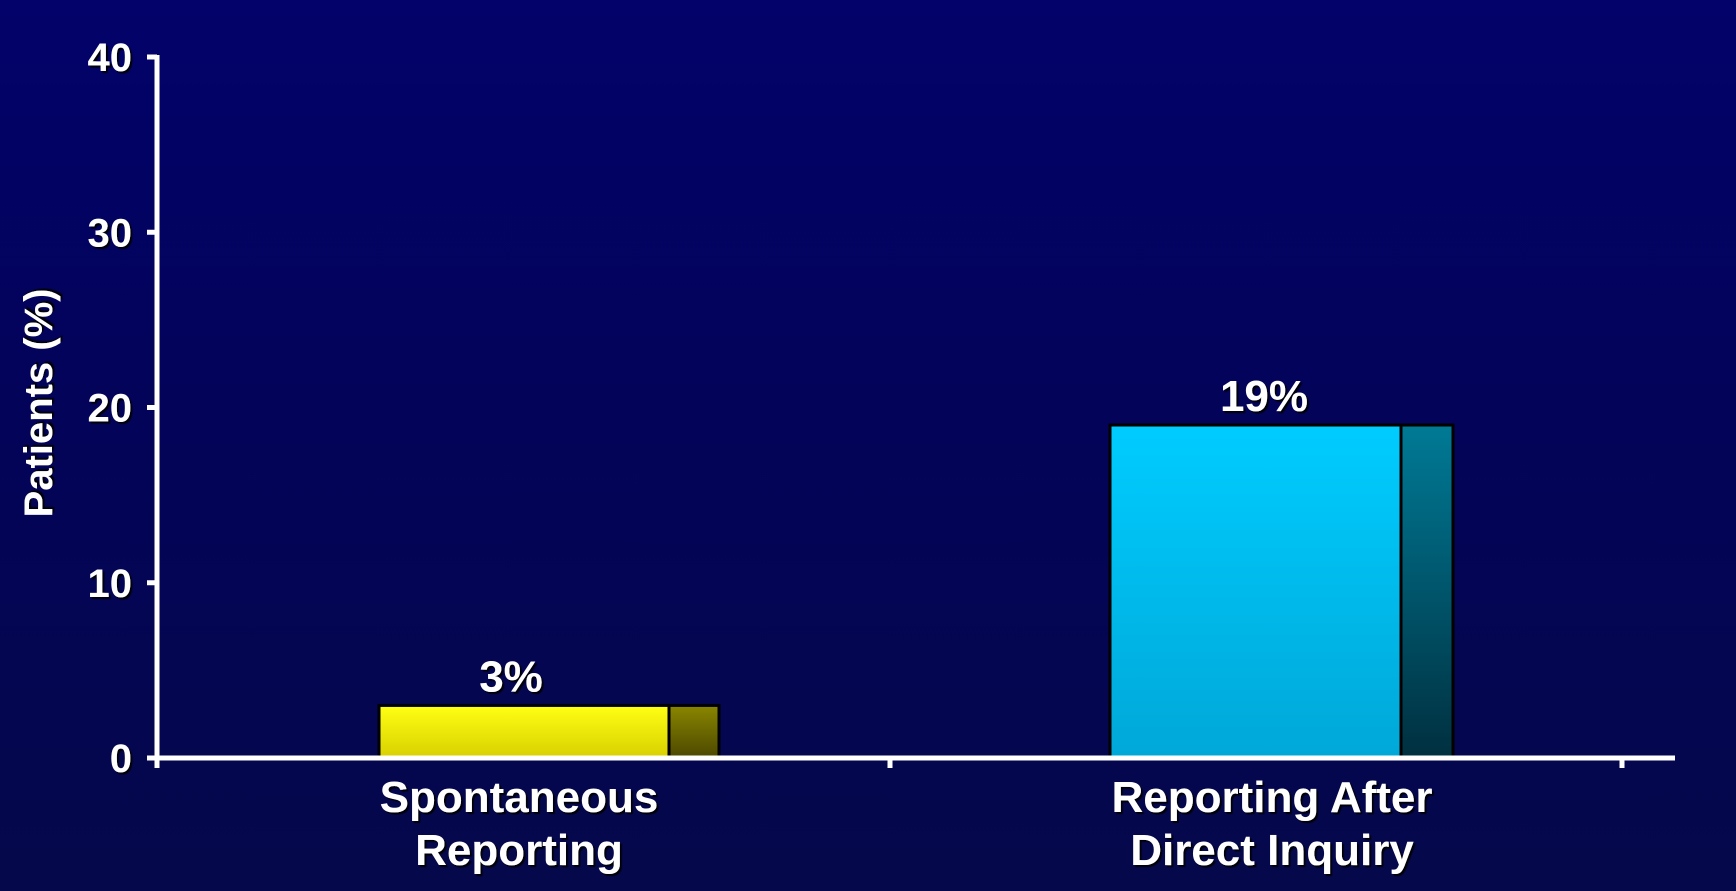 The height and width of the screenshot is (891, 1736). I want to click on y-tick-label: 0, so click(121, 759).